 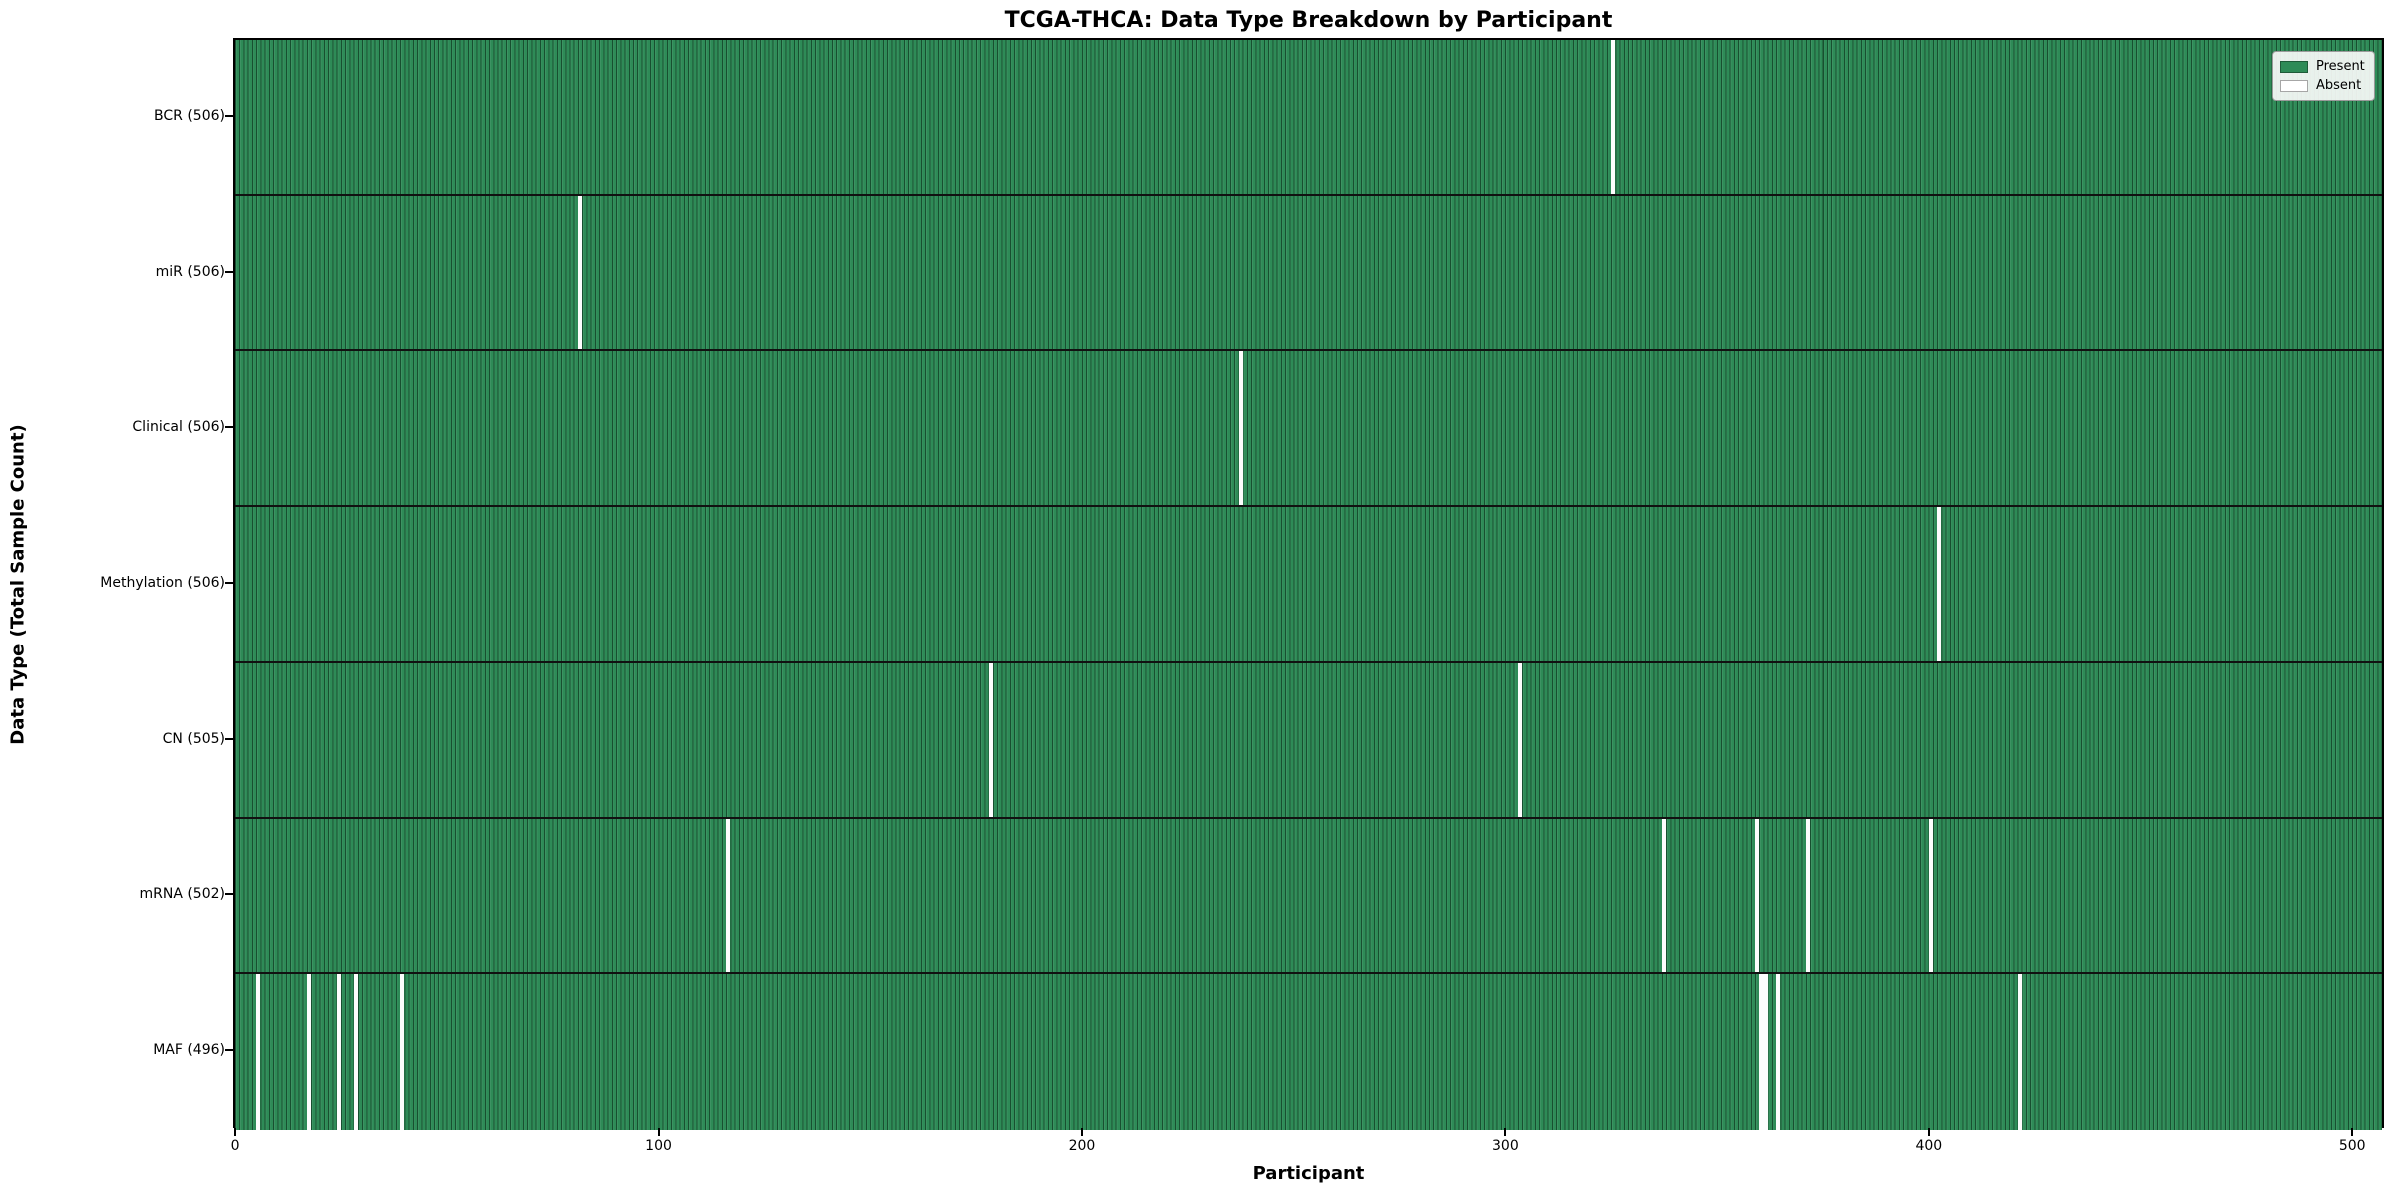 What do you see at coordinates (1505, 1146) in the screenshot?
I see `xtick-label-300: 300` at bounding box center [1505, 1146].